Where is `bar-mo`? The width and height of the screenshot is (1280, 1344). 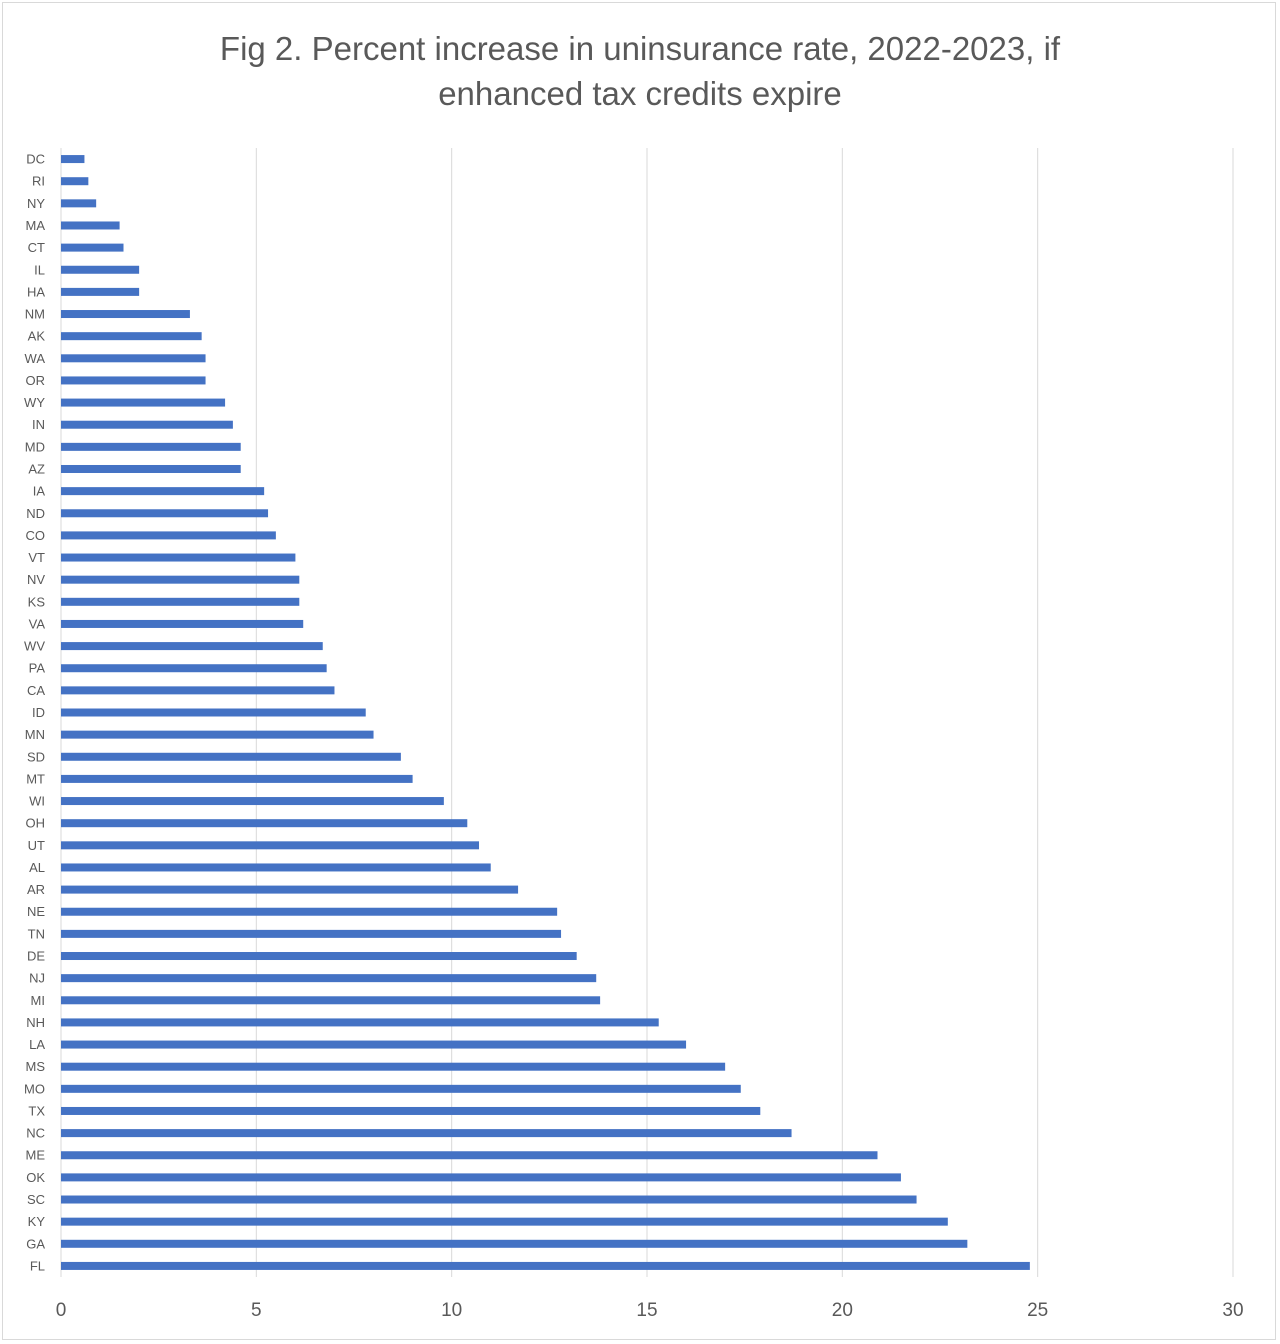 bar-mo is located at coordinates (401, 1088).